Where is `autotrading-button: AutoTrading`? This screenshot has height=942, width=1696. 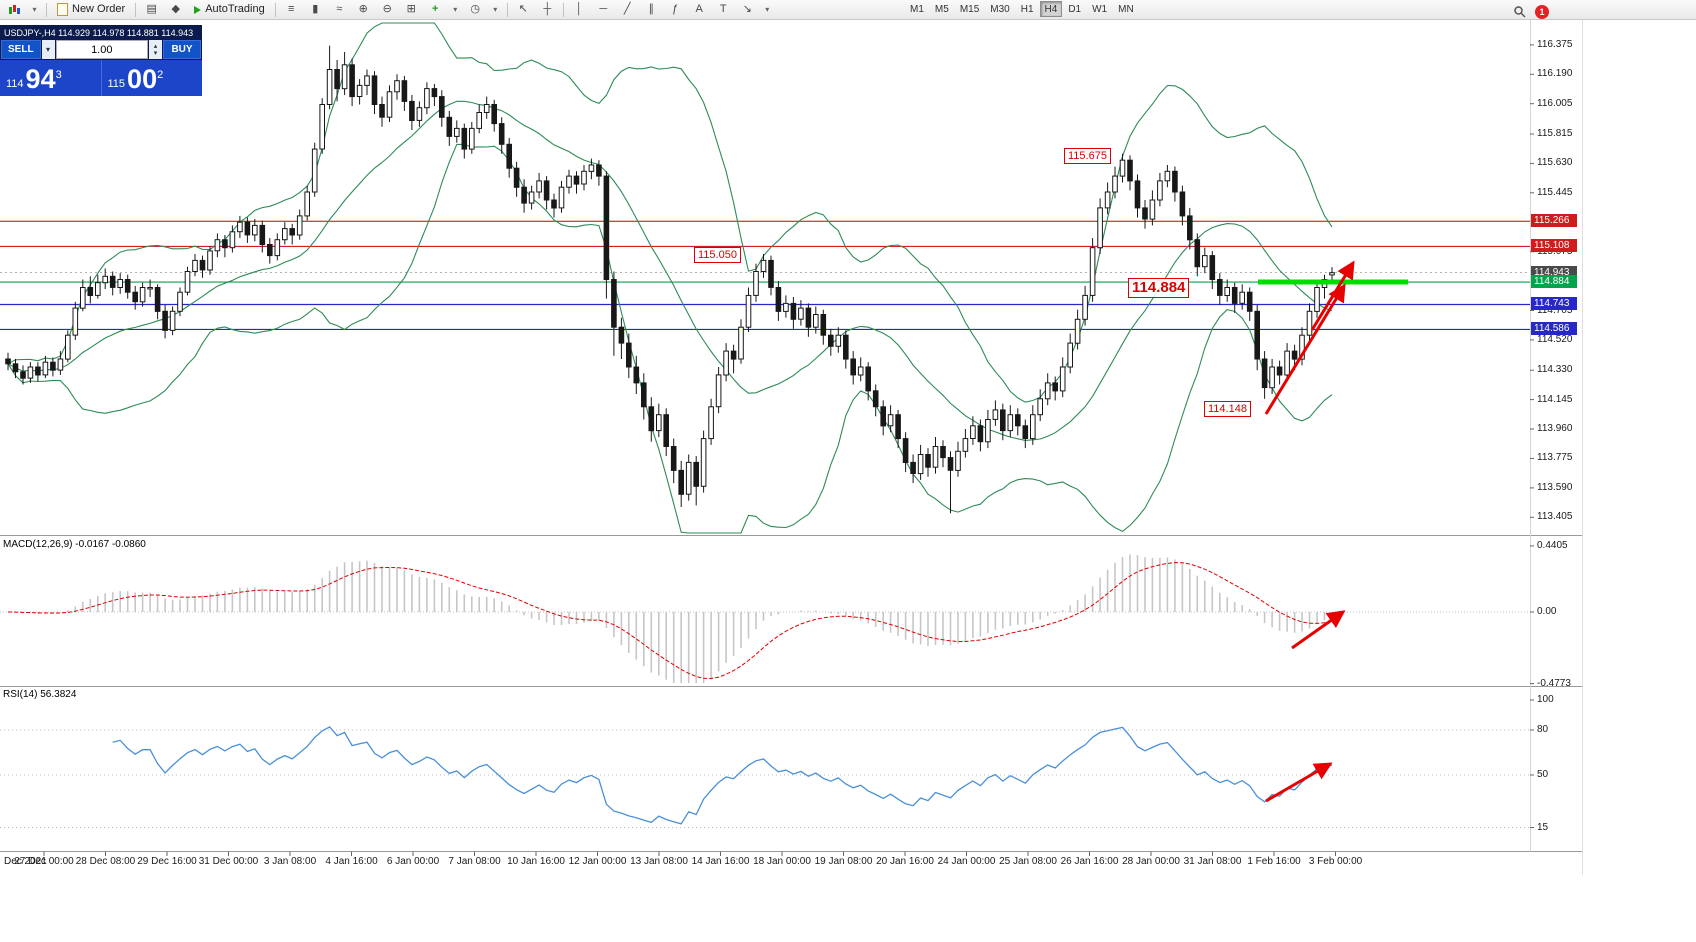
autotrading-button: AutoTrading is located at coordinates (229, 9).